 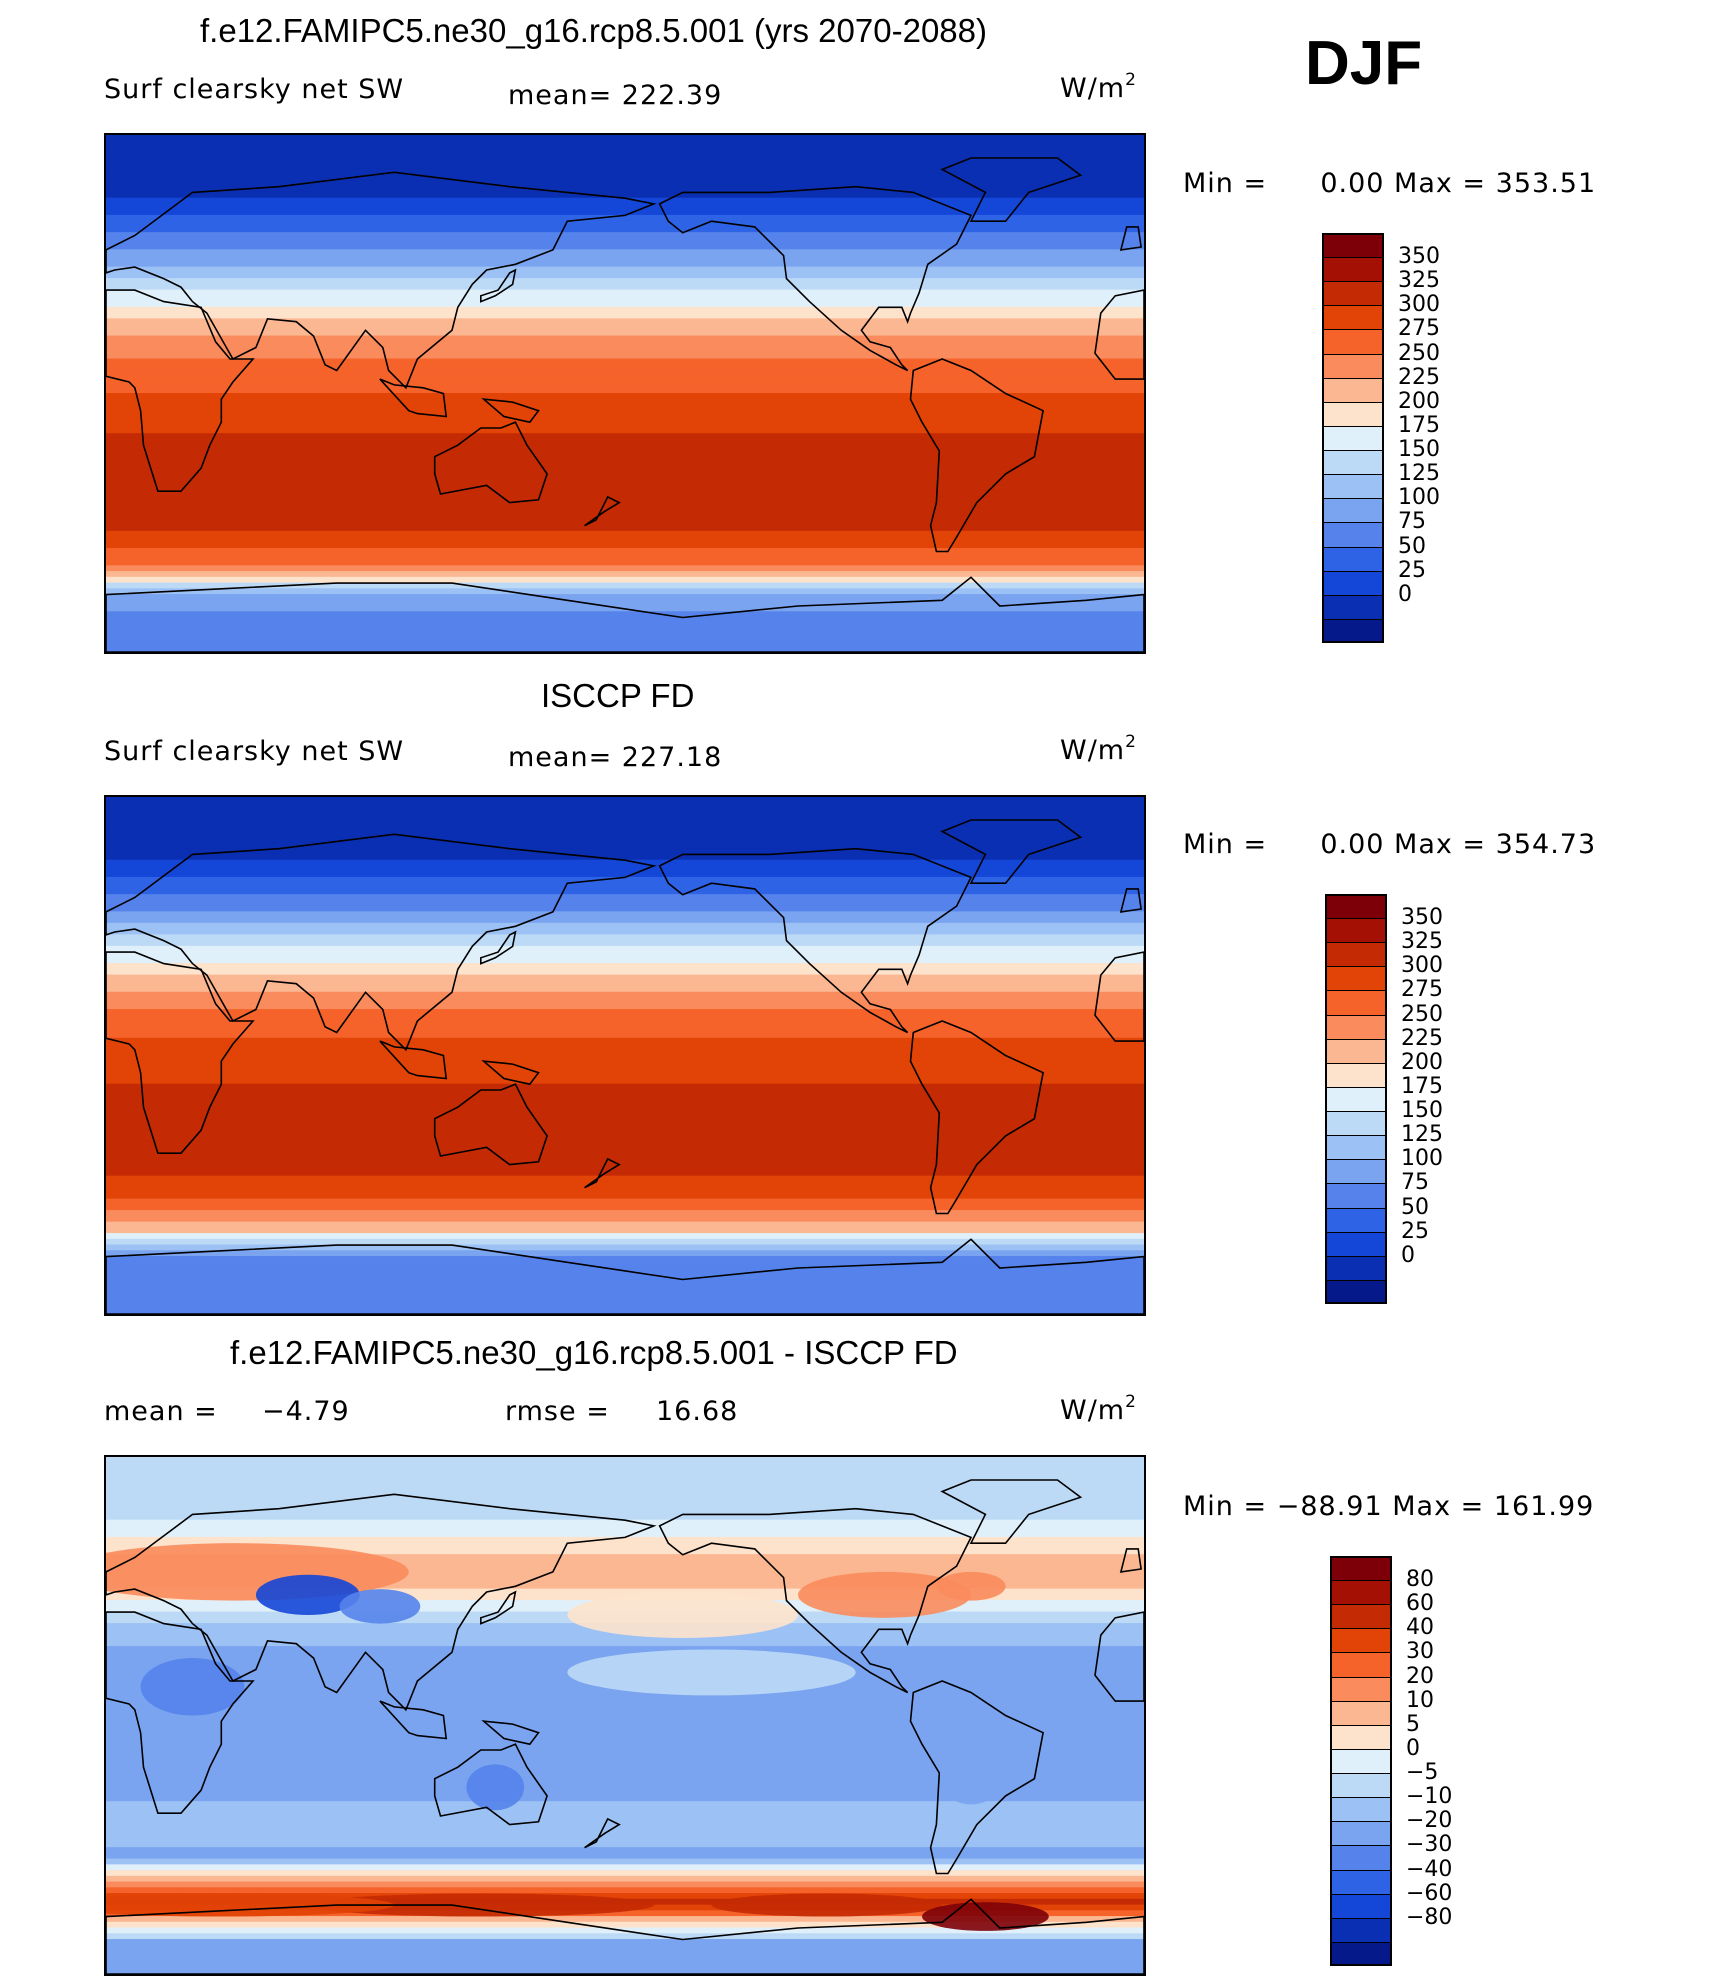 I want to click on colorbar-tick-label: 125, so click(x=1422, y=1135).